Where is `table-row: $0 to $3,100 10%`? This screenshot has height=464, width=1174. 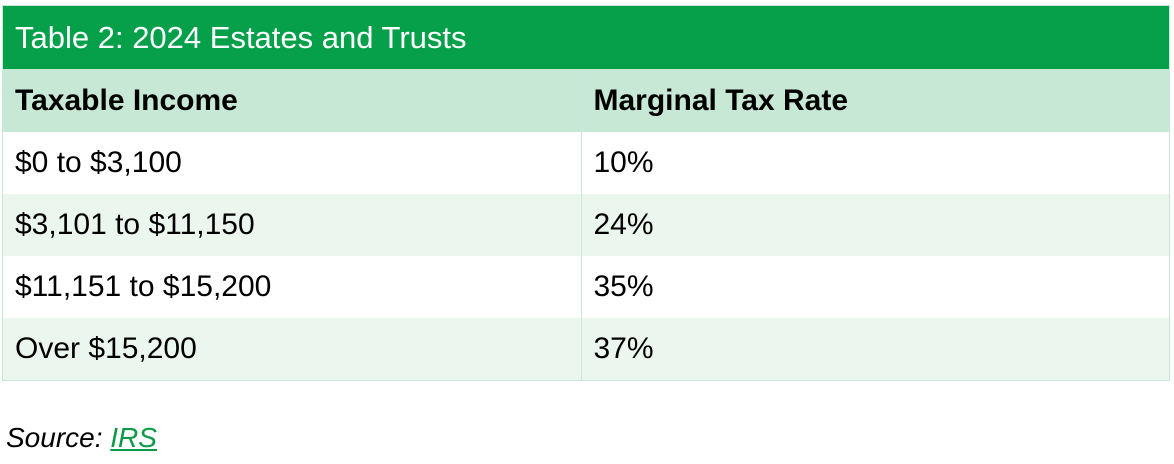
table-row: $0 to $3,100 10% is located at coordinates (586, 163).